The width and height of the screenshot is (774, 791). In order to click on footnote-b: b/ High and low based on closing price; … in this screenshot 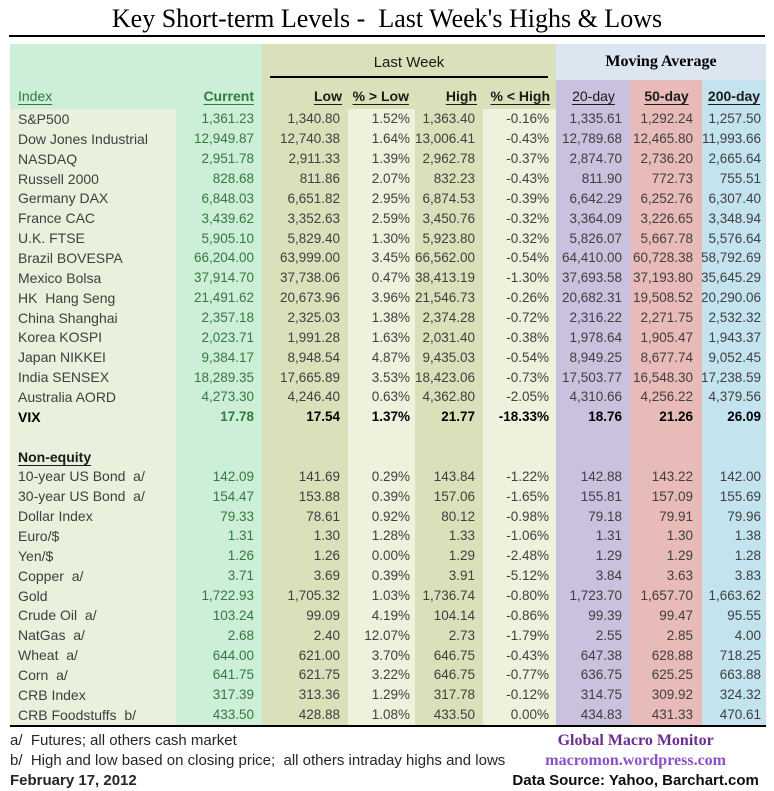, I will do `click(258, 760)`.